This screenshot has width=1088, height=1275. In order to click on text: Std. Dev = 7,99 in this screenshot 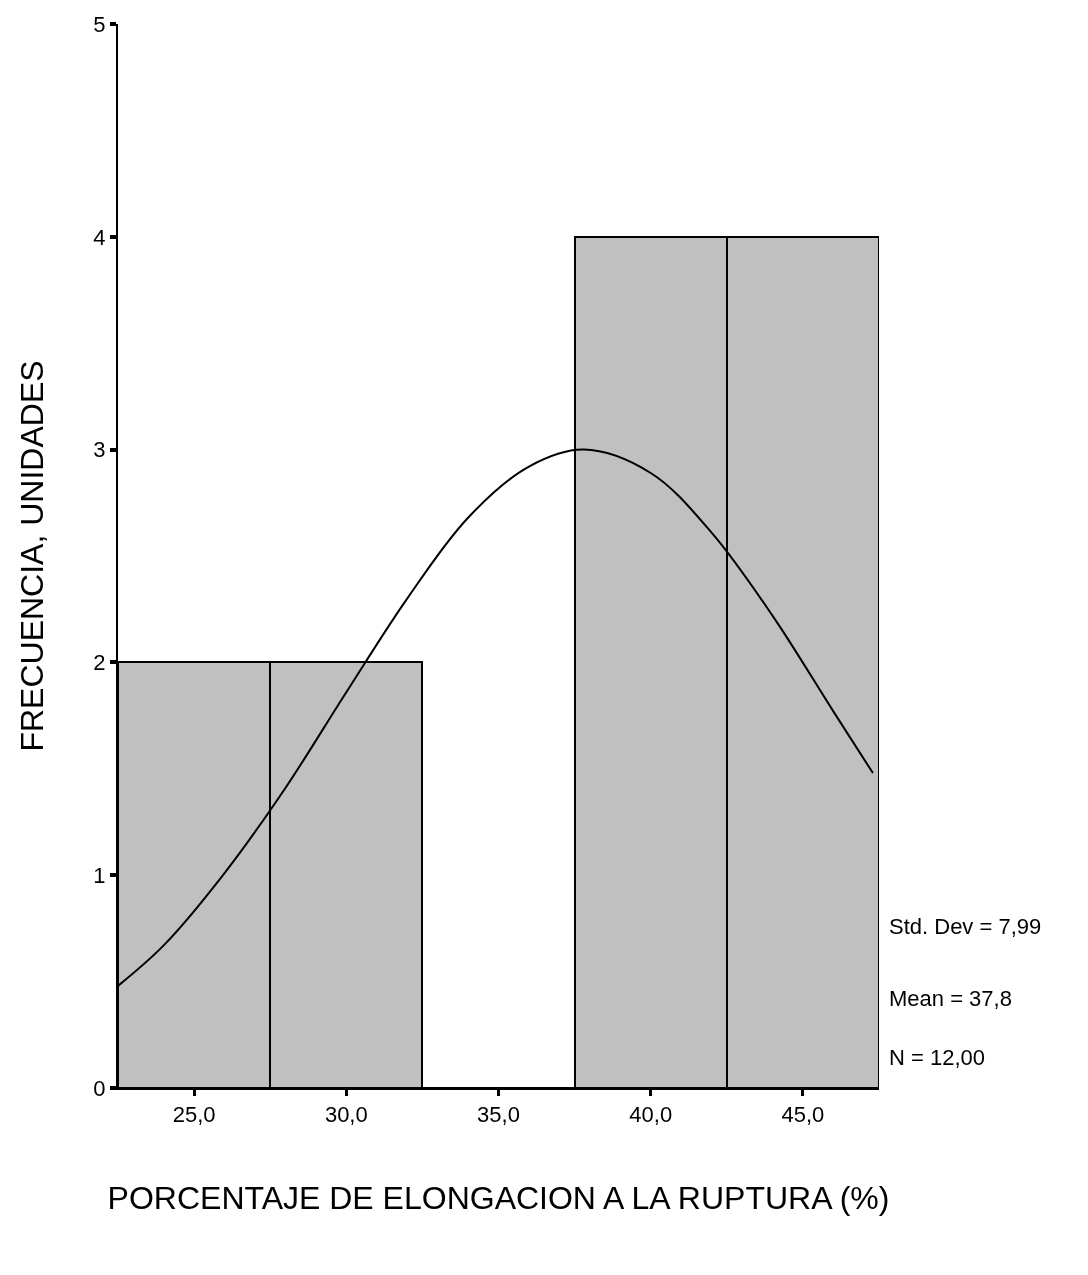, I will do `click(965, 926)`.